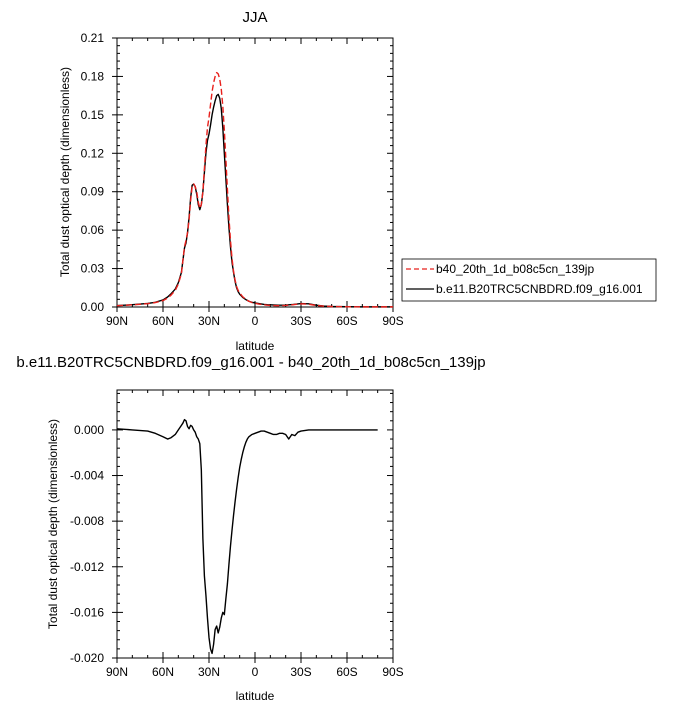 This screenshot has width=698, height=708. I want to click on legend-entry-b40: b40_20th_1d_b08c5cn_139jp, so click(515, 269).